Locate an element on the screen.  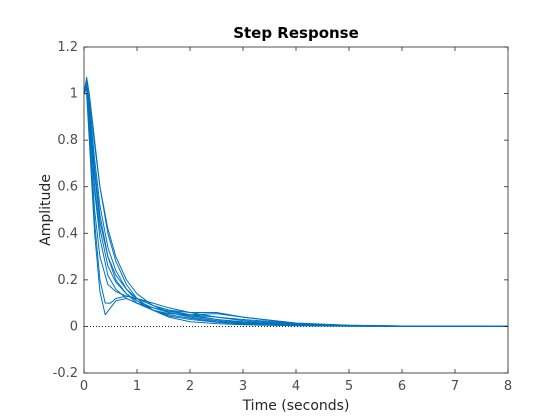
y-tick-label: 0 is located at coordinates (74, 326).